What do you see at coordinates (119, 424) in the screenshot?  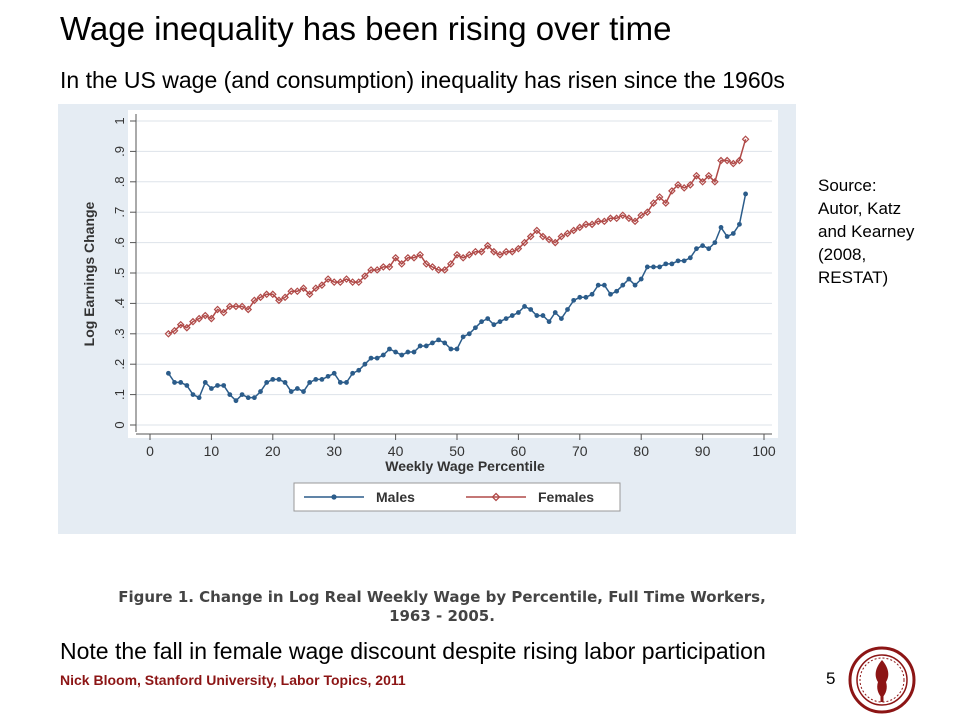 I see `y-tick-label: 0` at bounding box center [119, 424].